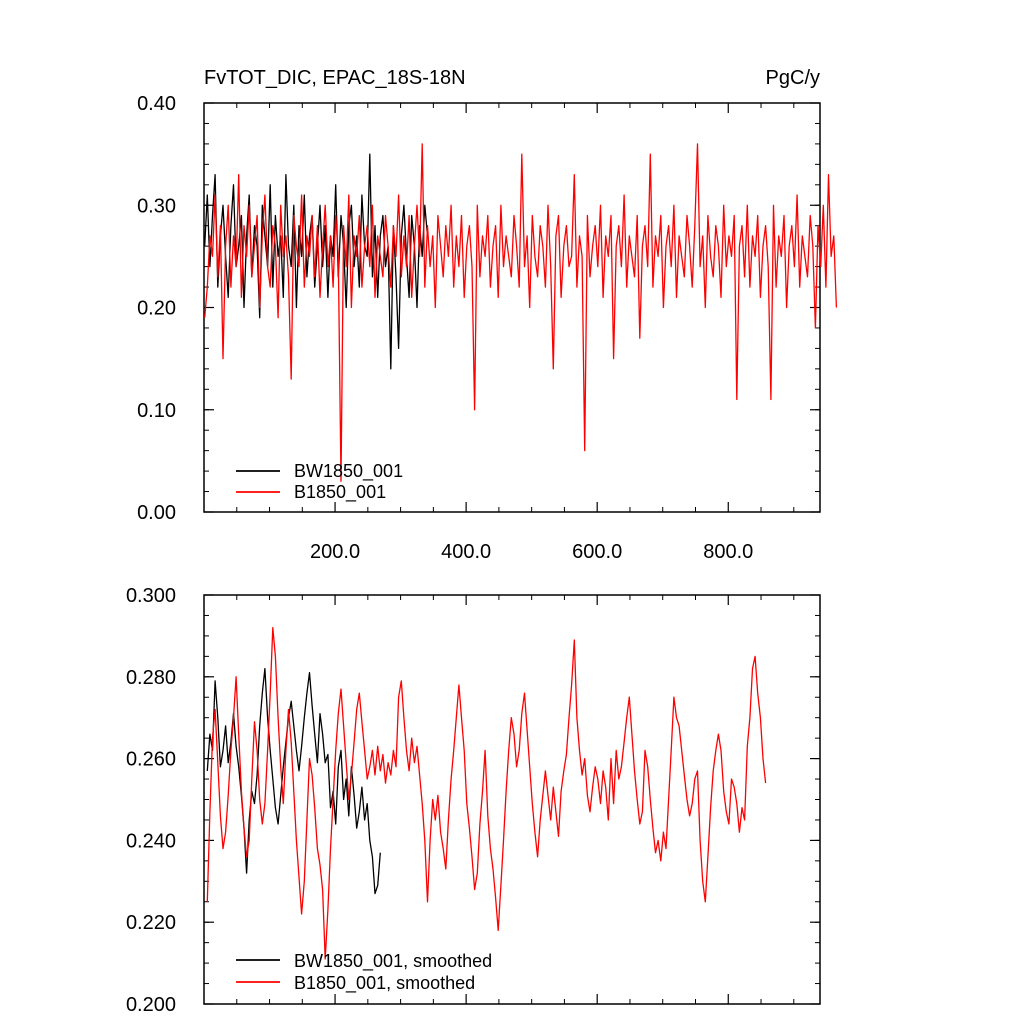 The width and height of the screenshot is (1024, 1024). What do you see at coordinates (384, 983) in the screenshot?
I see `bottom-legend-label-b1850: B1850_001, smoothed` at bounding box center [384, 983].